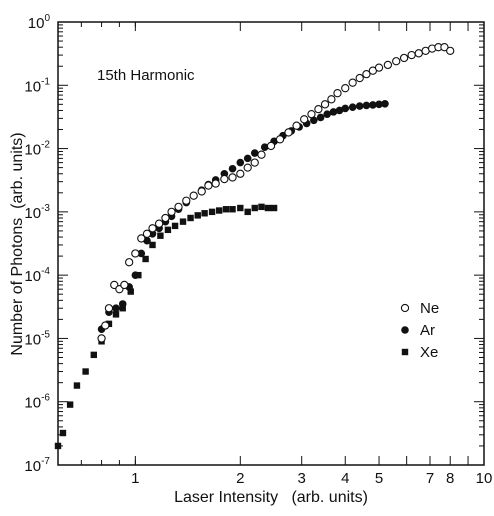 The height and width of the screenshot is (516, 494). Describe the element at coordinates (427, 330) in the screenshot. I see `legend-label-ar: Ar` at that location.